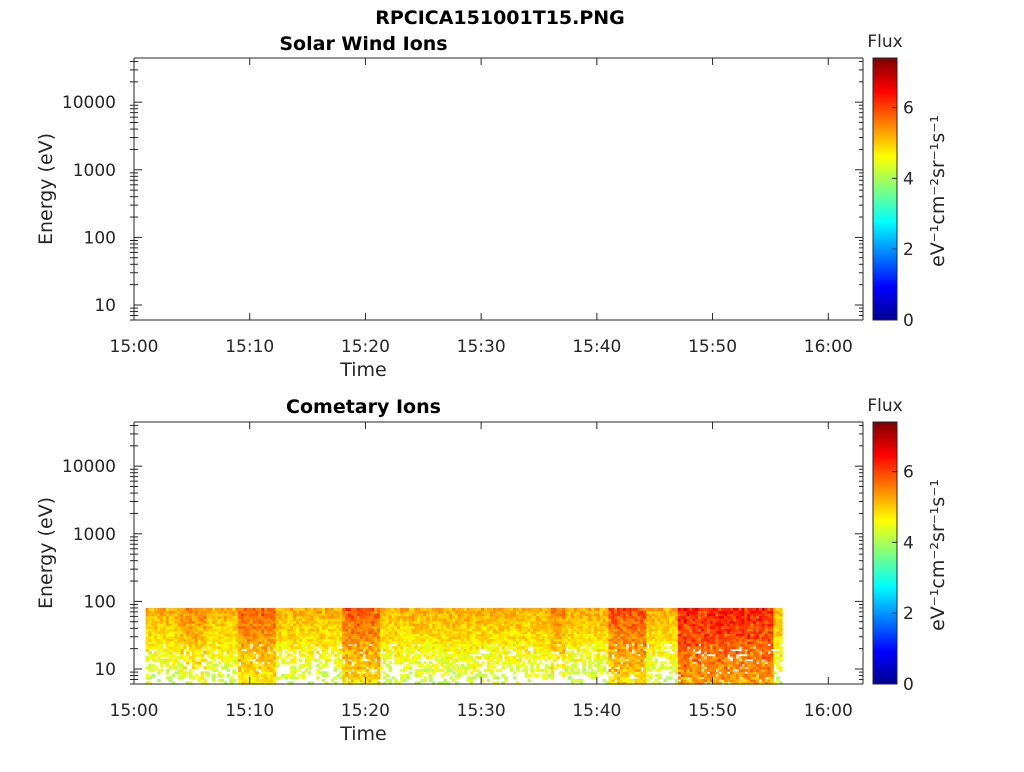  I want to click on x-tick-label: 15:40, so click(596, 347).